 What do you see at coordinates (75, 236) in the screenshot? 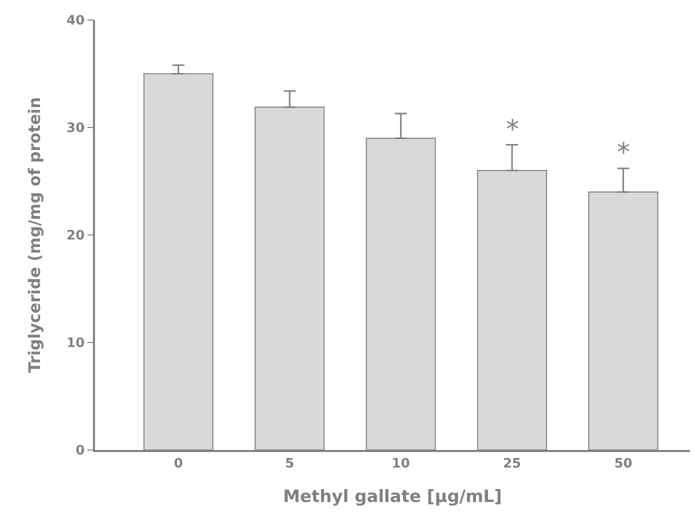
I see `y-tick-label: 20` at bounding box center [75, 236].